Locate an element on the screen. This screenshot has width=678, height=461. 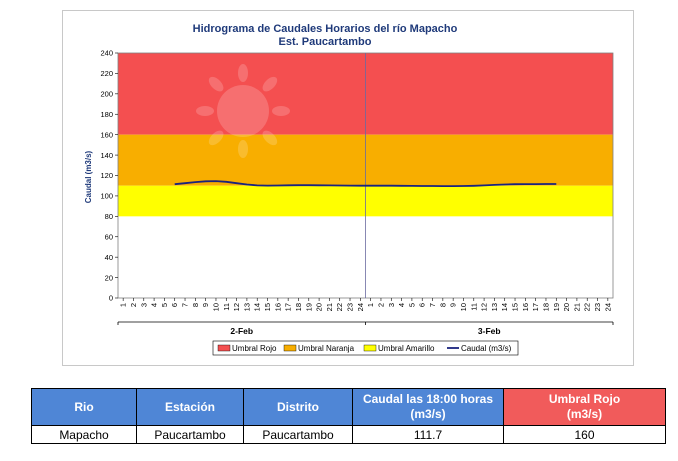
y-axis-label: Caudal (m3/s) is located at coordinates (88, 176).